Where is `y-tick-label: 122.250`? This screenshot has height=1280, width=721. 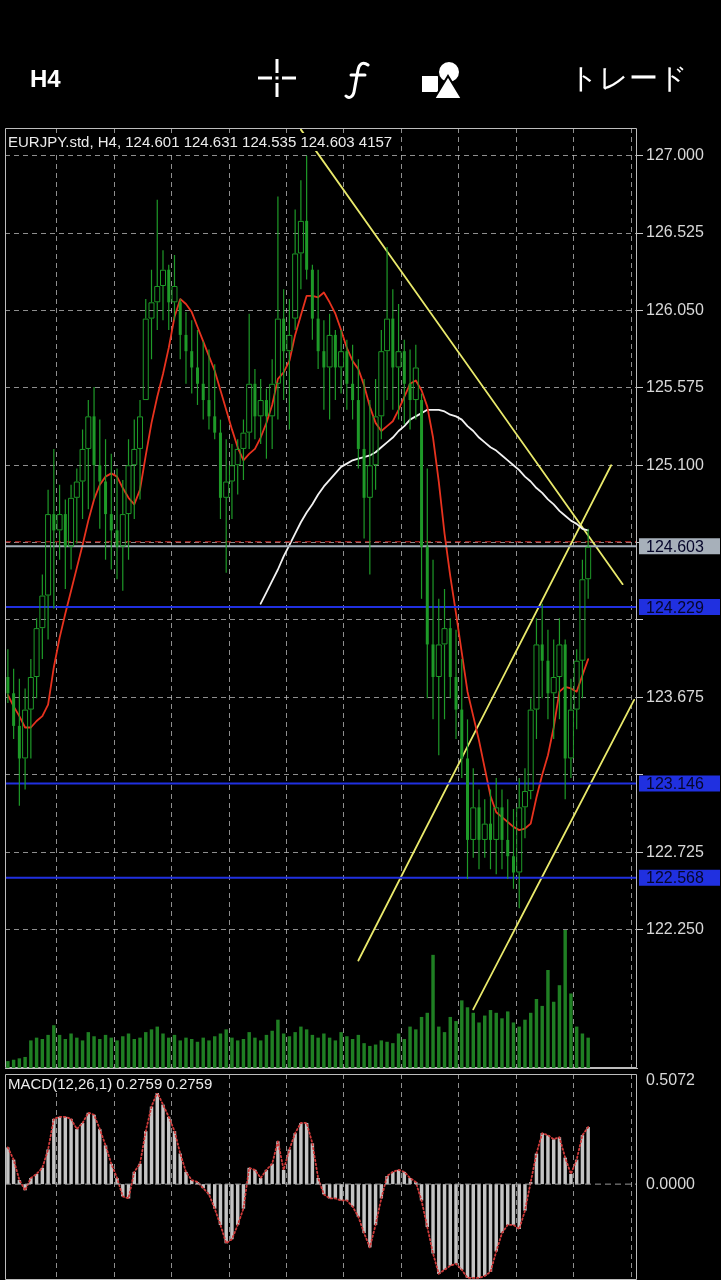
y-tick-label: 122.250 is located at coordinates (675, 928).